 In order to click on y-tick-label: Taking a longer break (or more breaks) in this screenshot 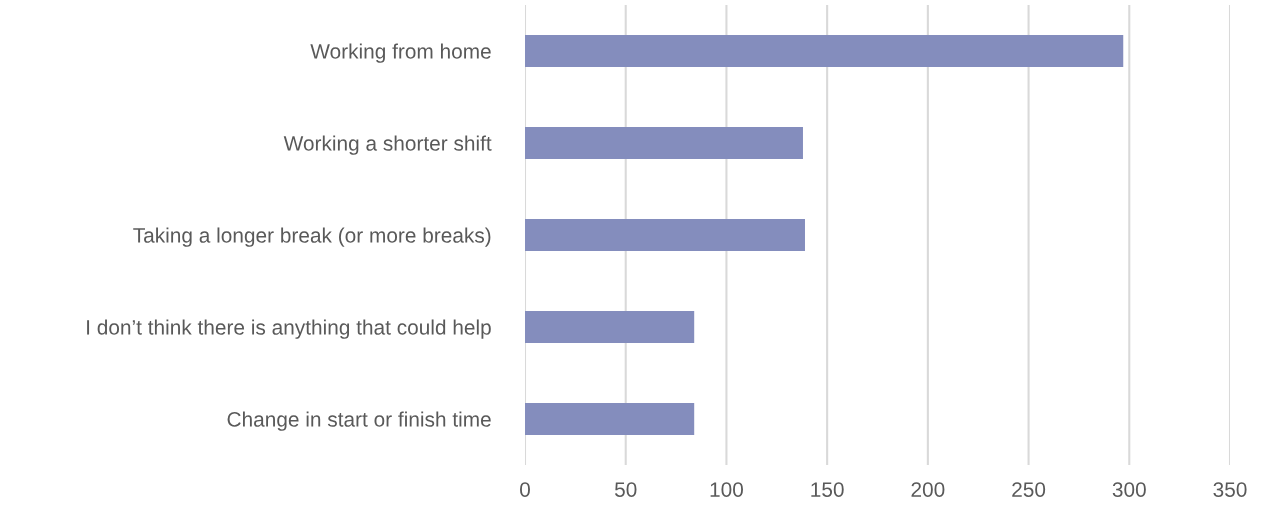, I will do `click(312, 237)`.